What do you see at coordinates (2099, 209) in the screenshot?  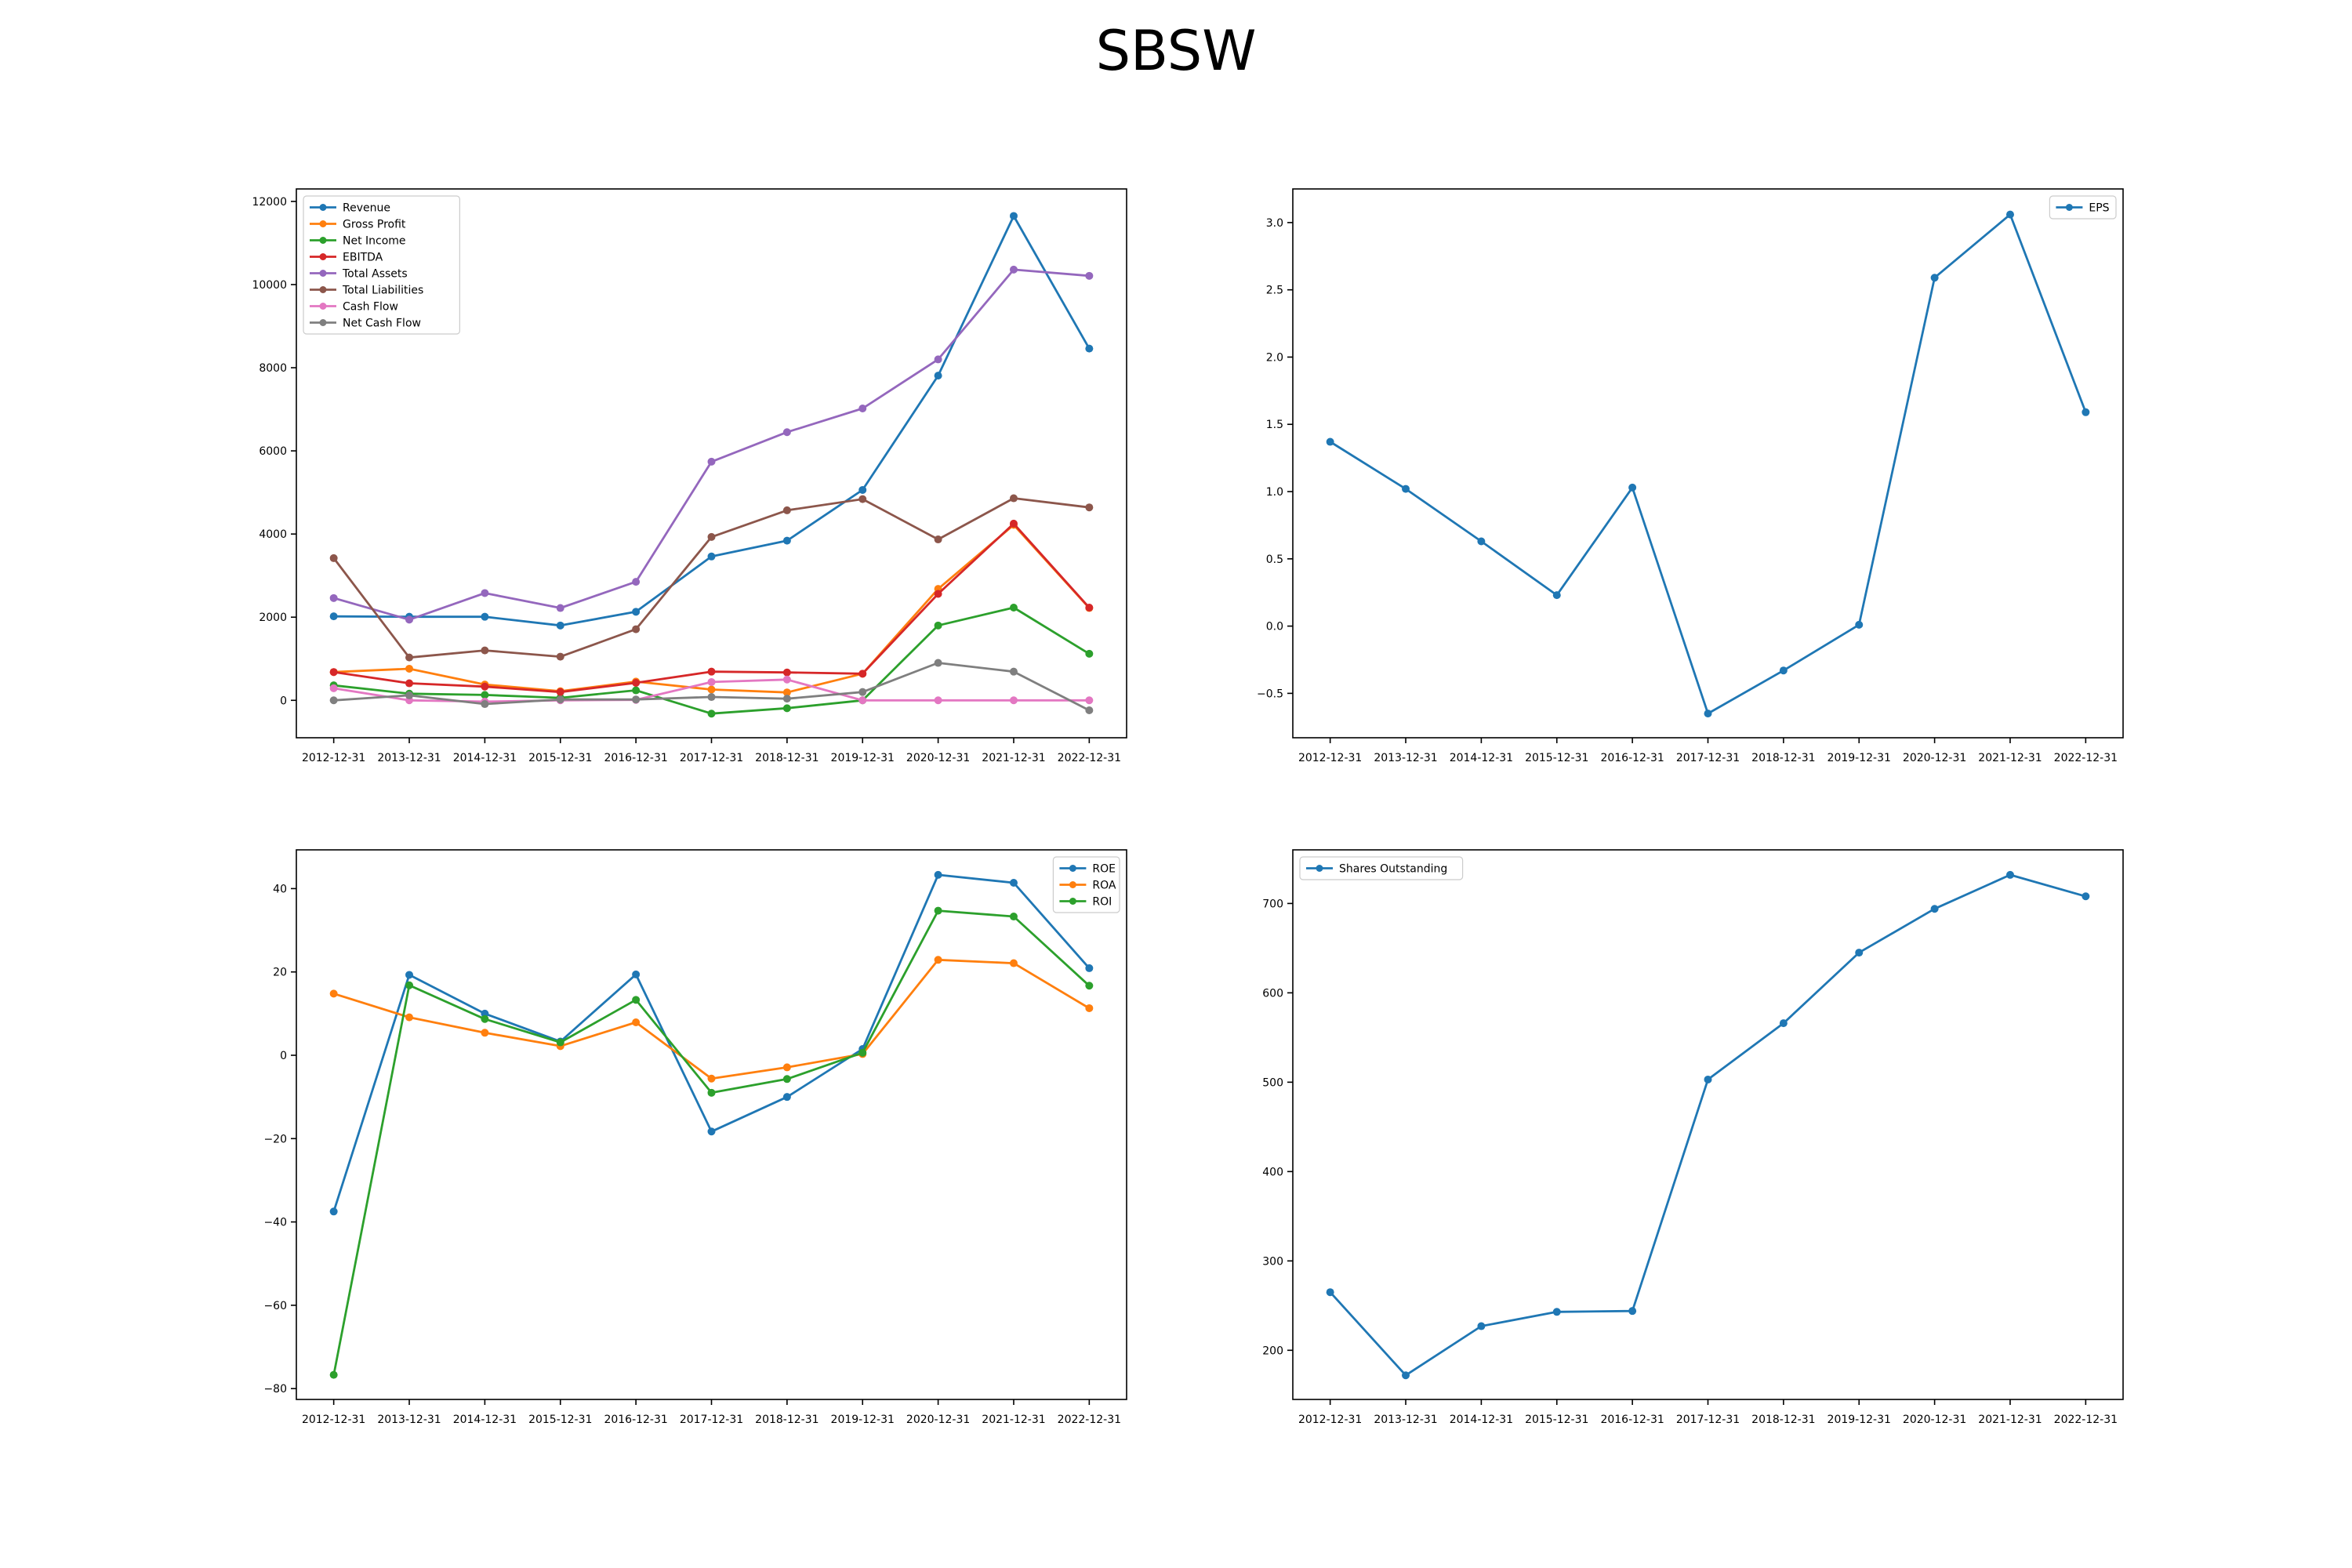 I see `legend-label: EPS` at bounding box center [2099, 209].